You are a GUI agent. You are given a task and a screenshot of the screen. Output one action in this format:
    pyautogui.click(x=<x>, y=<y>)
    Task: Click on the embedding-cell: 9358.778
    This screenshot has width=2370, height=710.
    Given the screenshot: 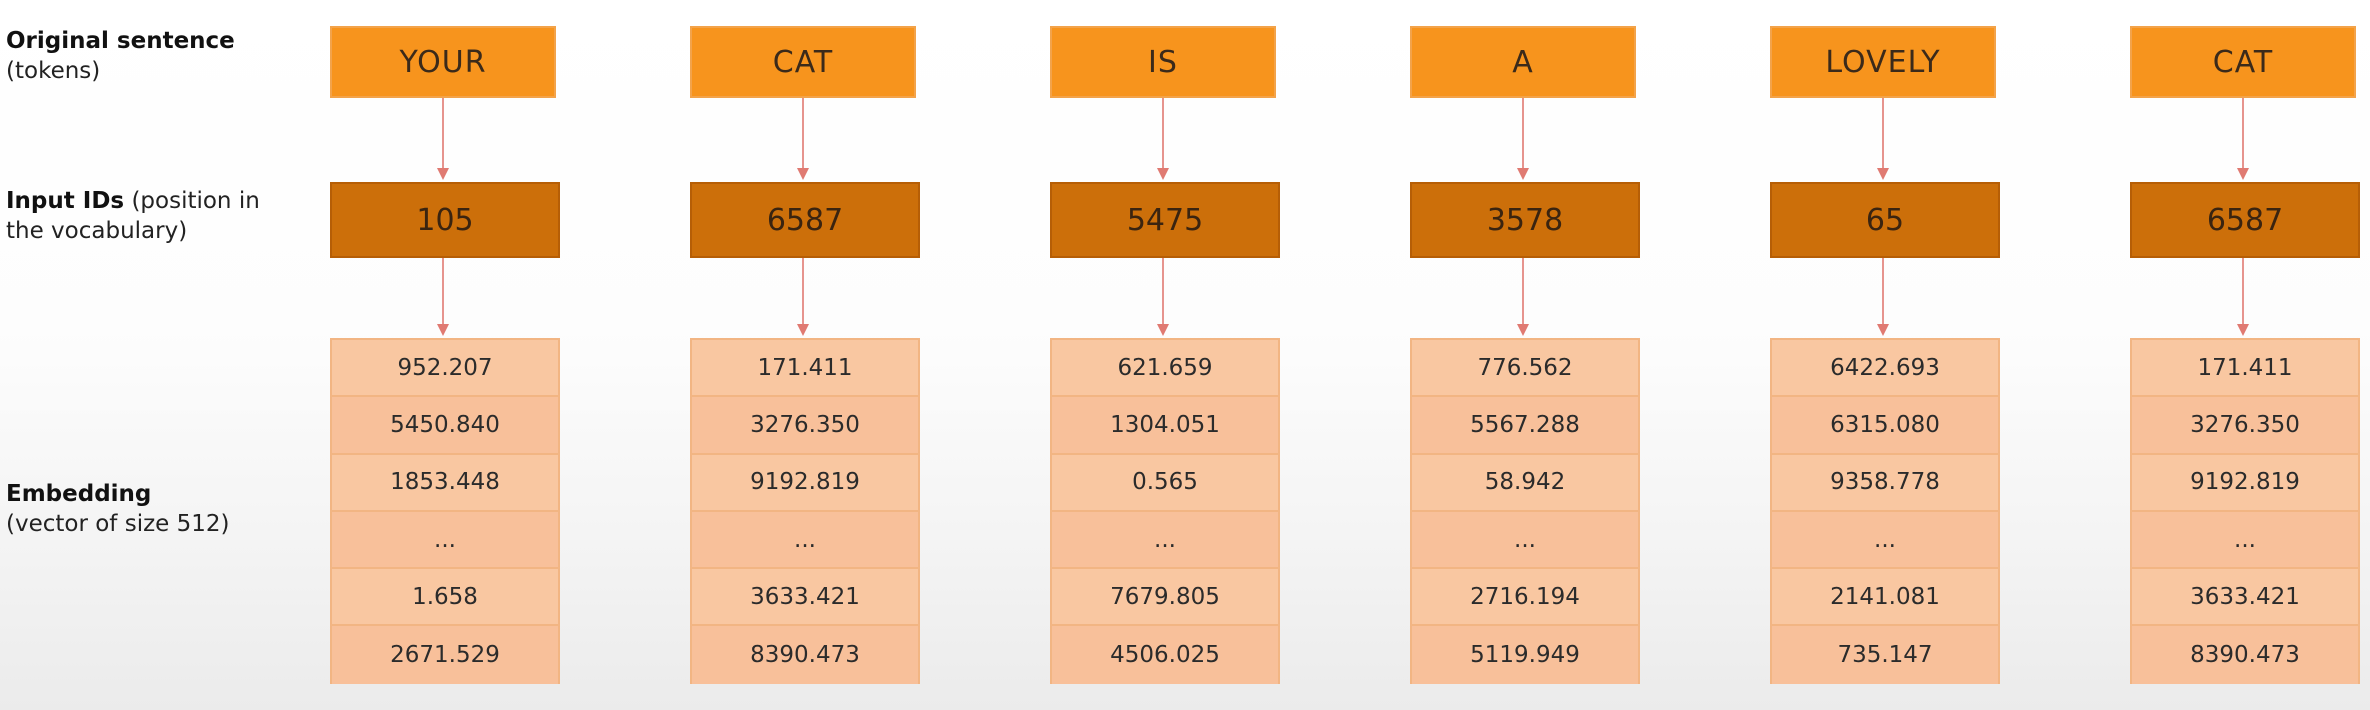 What is the action you would take?
    pyautogui.click(x=1885, y=483)
    